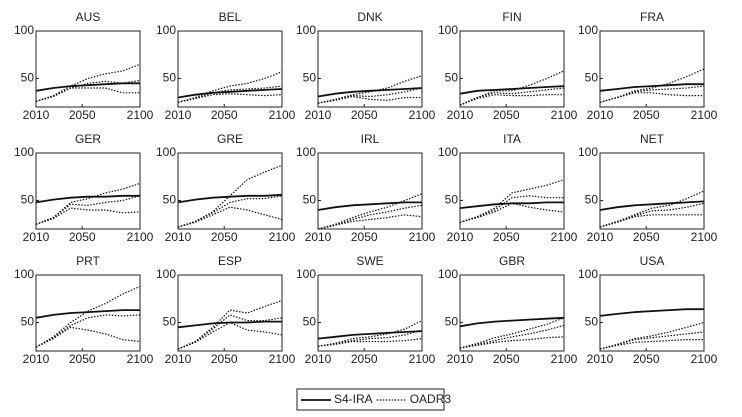 The image size is (742, 417). Describe the element at coordinates (370, 399) in the screenshot. I see `legend-box` at that location.